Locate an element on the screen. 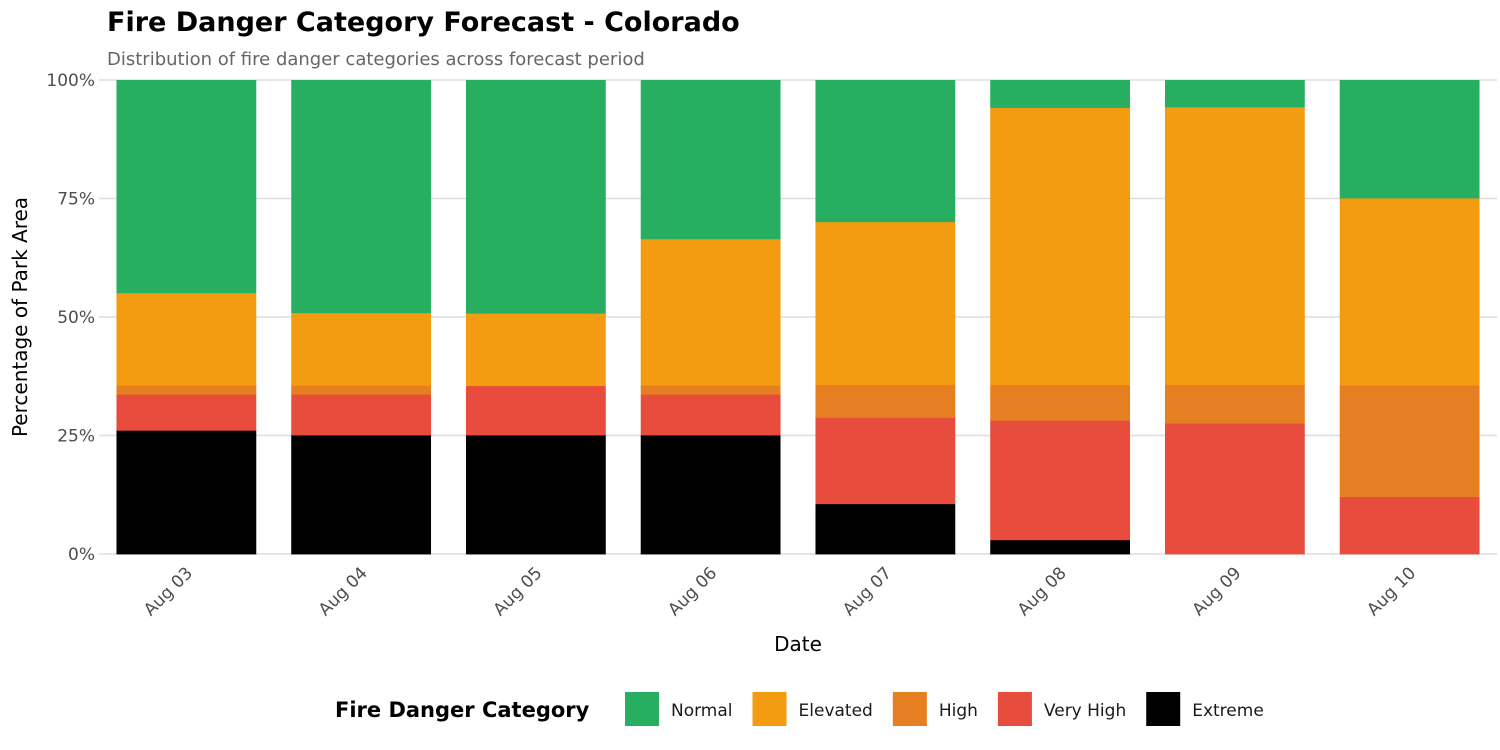 This screenshot has width=1500, height=750. x-axis-title: Date is located at coordinates (798, 644).